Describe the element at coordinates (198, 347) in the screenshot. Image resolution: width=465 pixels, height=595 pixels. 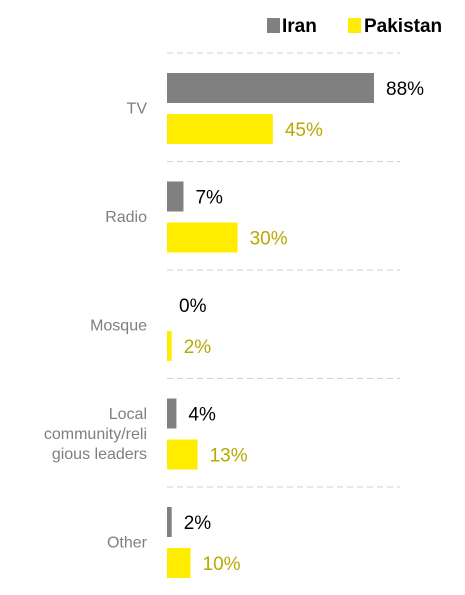
I see `value-label-pakistan-2: 2%` at that location.